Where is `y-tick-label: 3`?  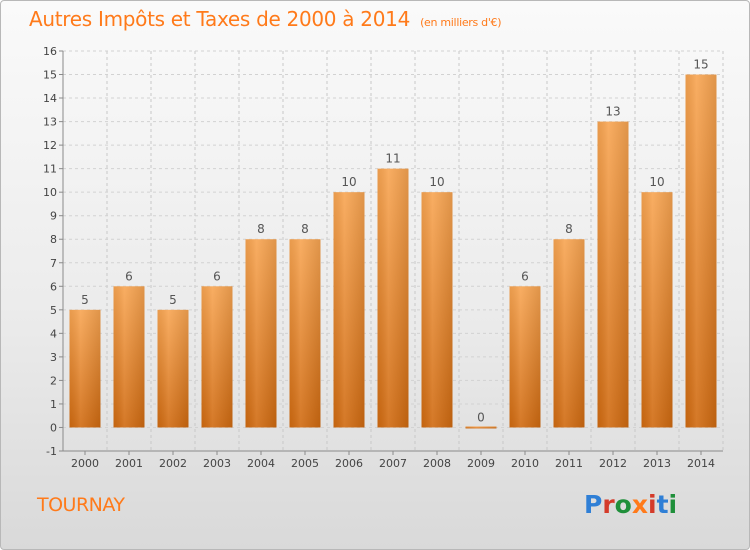 y-tick-label: 3 is located at coordinates (53, 357).